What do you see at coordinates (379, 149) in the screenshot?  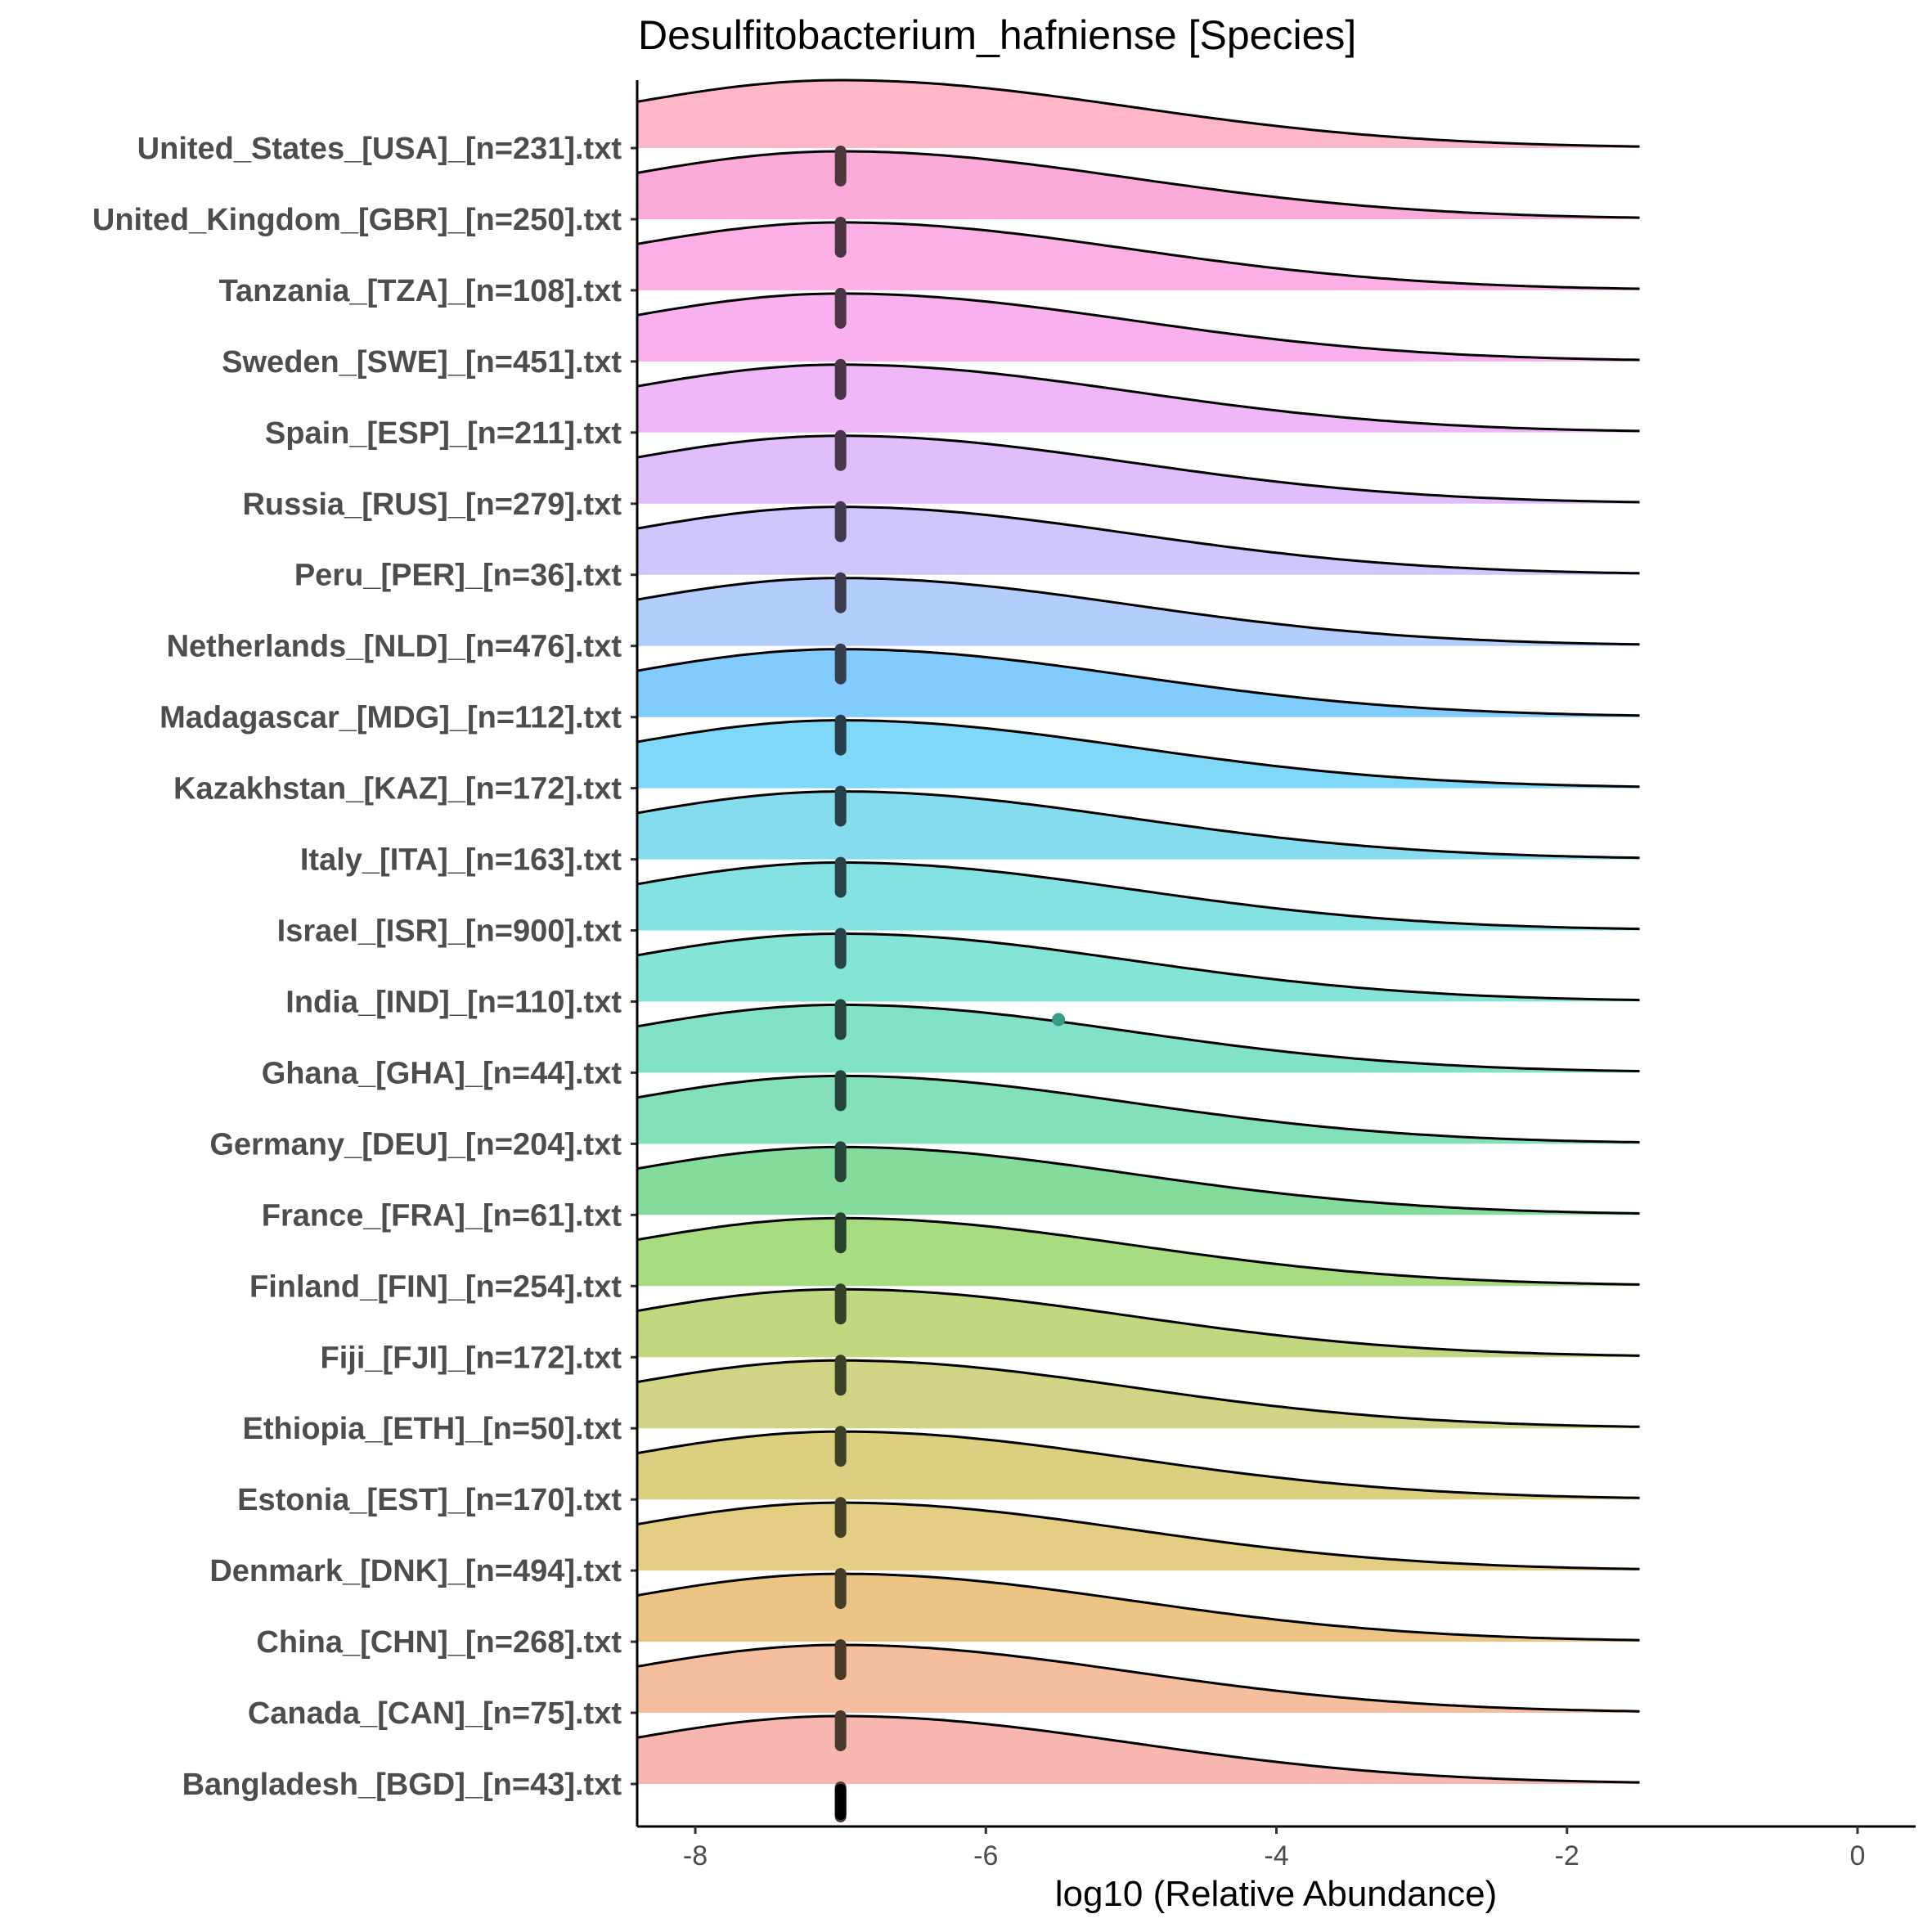 I see `y-tick-label: United_States_[USA]_[n=231].txt` at bounding box center [379, 149].